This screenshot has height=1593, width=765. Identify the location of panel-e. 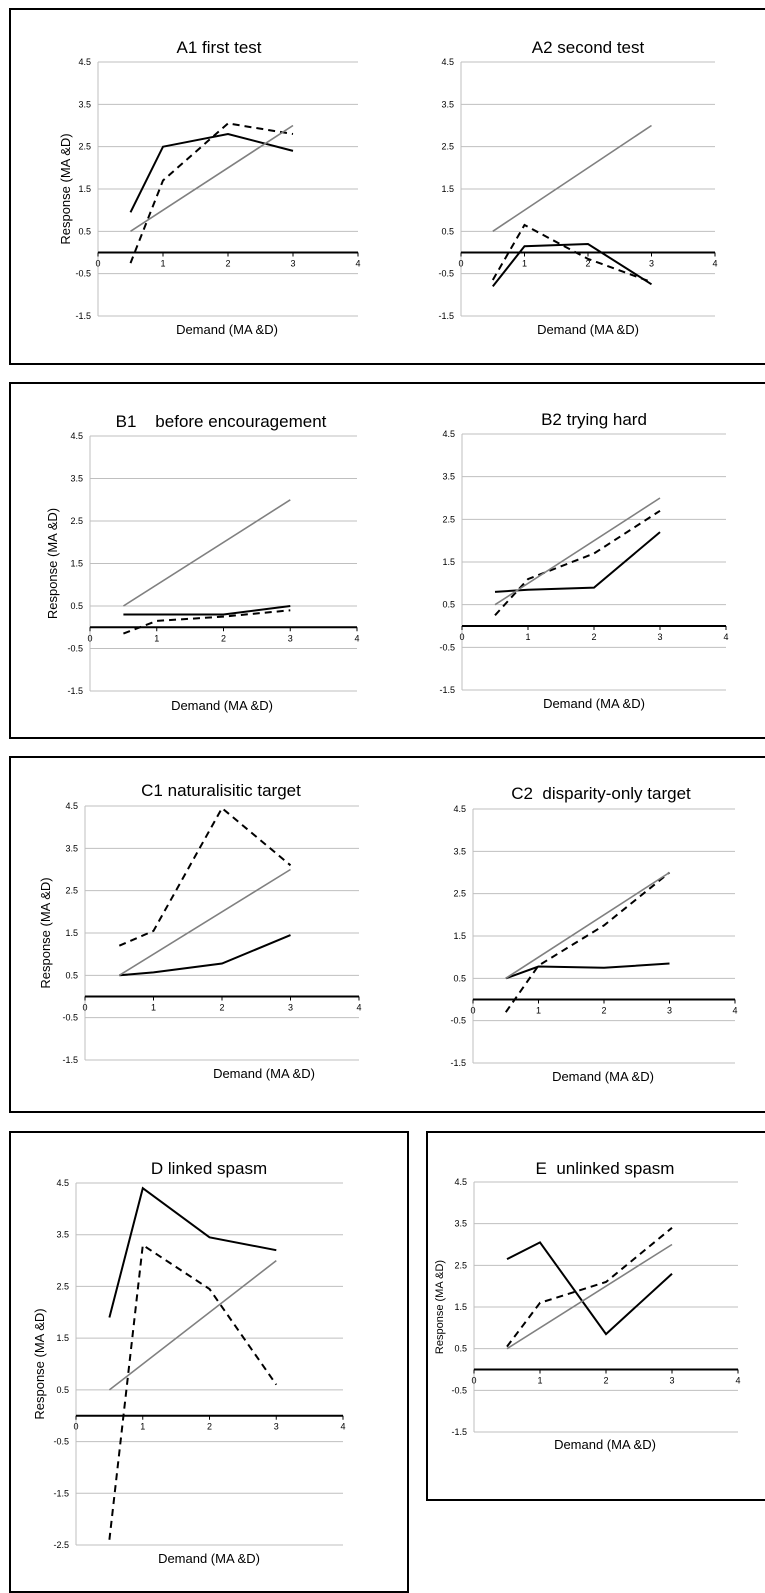
(595, 1316).